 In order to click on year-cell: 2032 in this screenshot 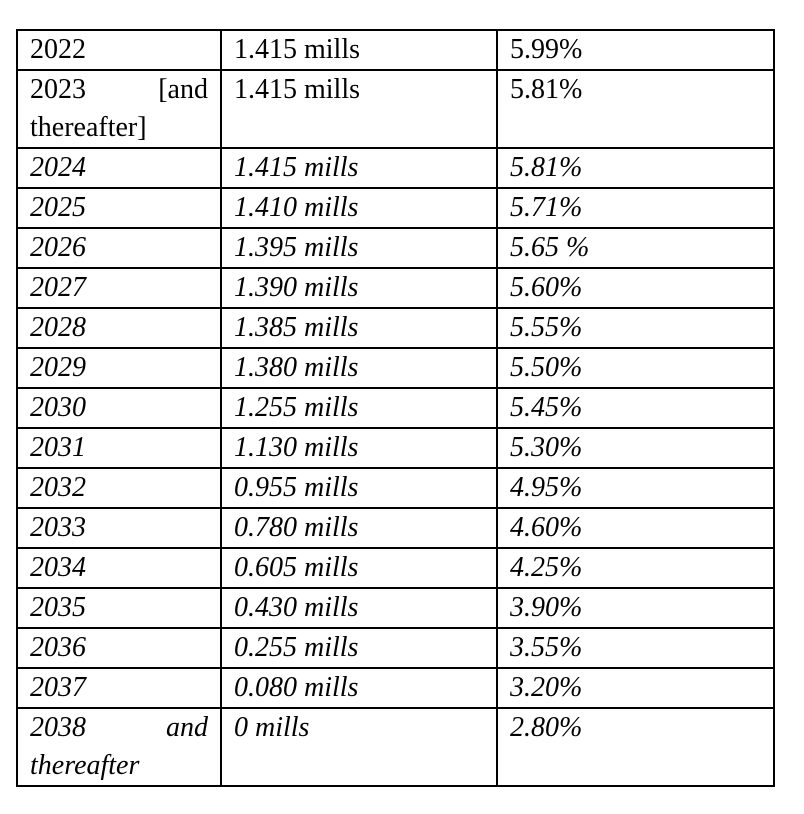, I will do `click(119, 488)`.